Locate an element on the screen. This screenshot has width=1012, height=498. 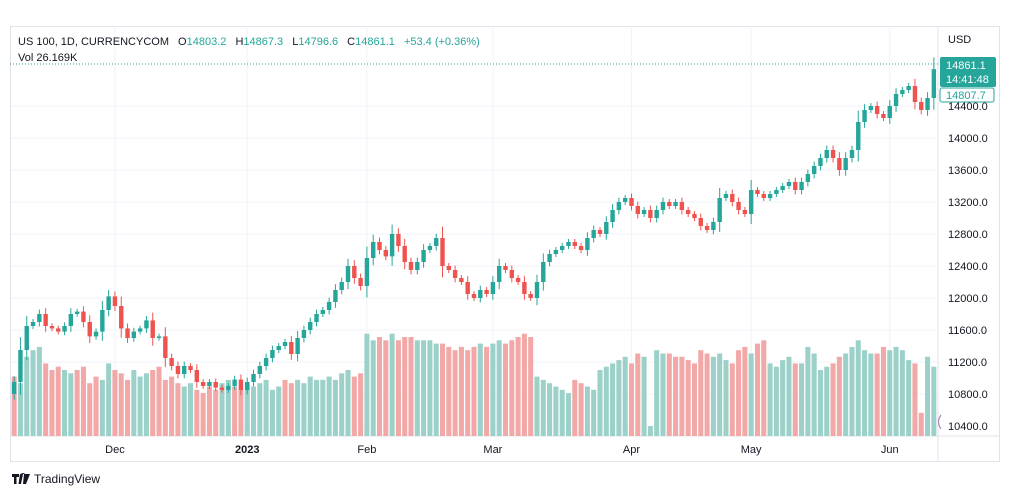
volume-legend: Vol 26.169K is located at coordinates (47, 58).